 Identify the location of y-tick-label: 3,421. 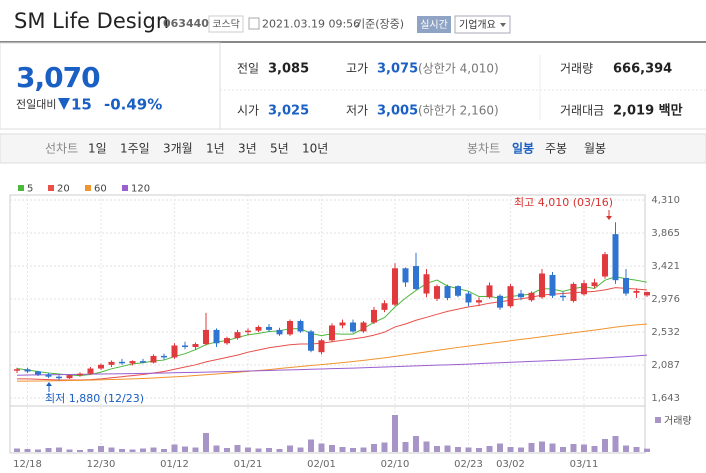
(665, 266).